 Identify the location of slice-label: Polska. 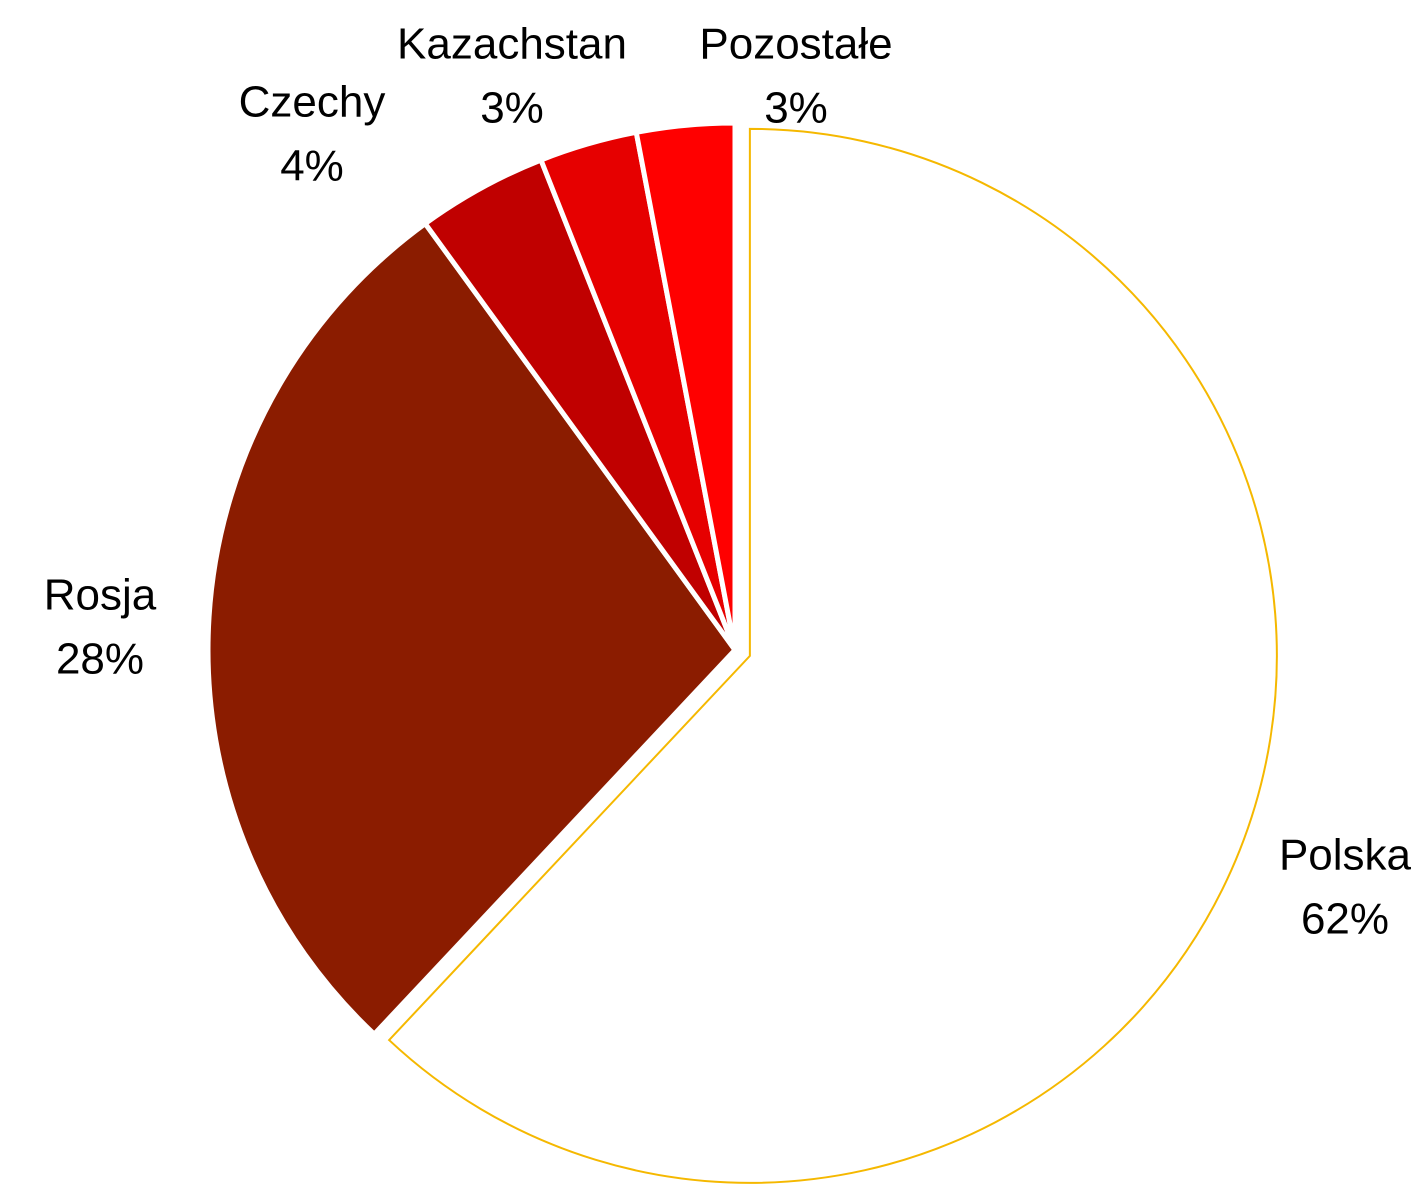
(1345, 855).